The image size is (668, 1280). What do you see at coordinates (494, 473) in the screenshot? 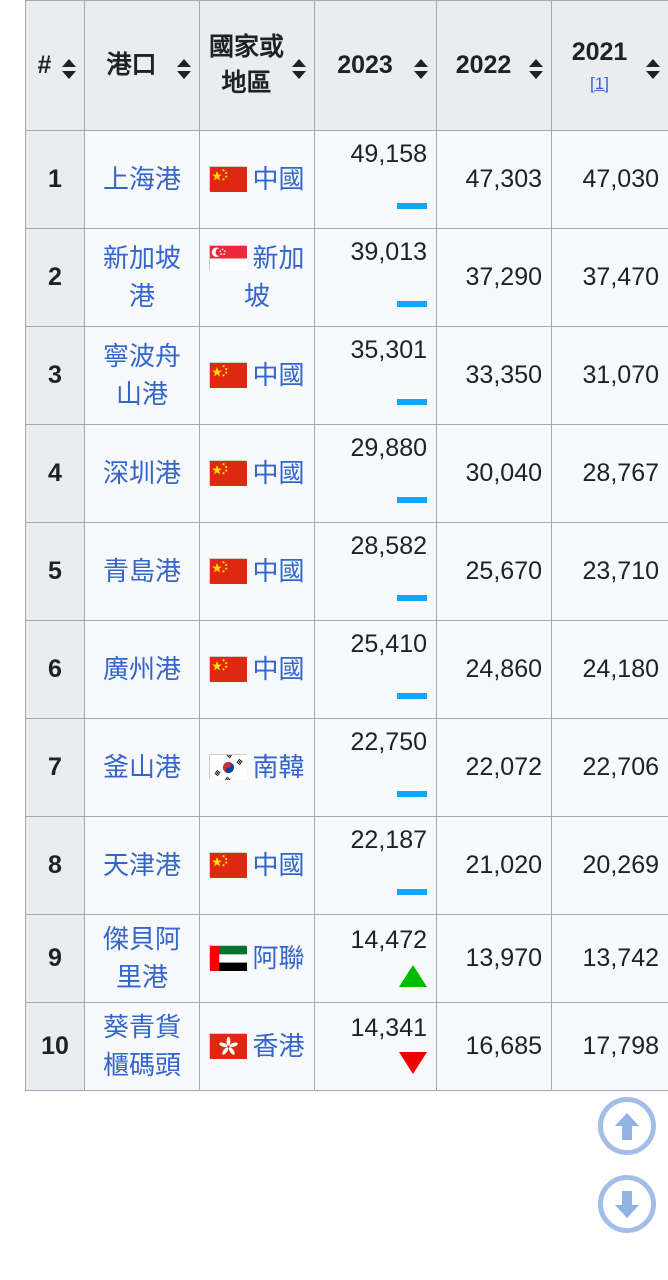
I see `cell-2022: 30,040` at bounding box center [494, 473].